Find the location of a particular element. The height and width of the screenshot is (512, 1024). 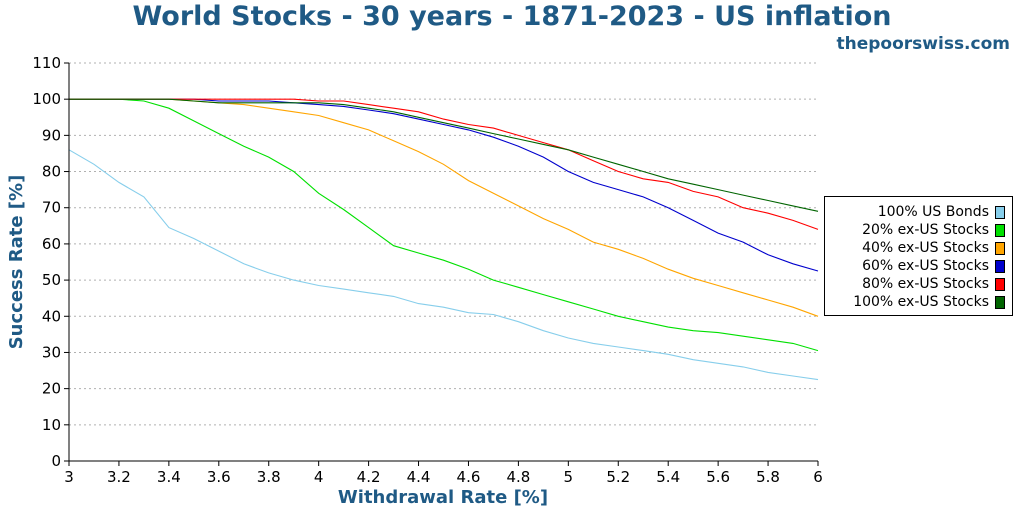

y-tick-label-4: 40 is located at coordinates (51, 316).